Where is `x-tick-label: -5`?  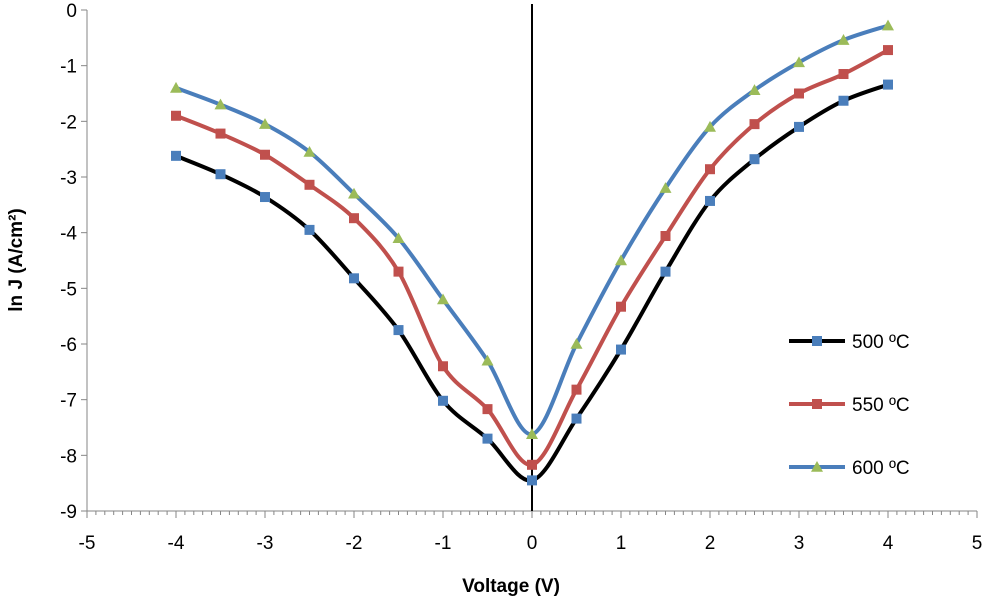
x-tick-label: -5 is located at coordinates (87, 543).